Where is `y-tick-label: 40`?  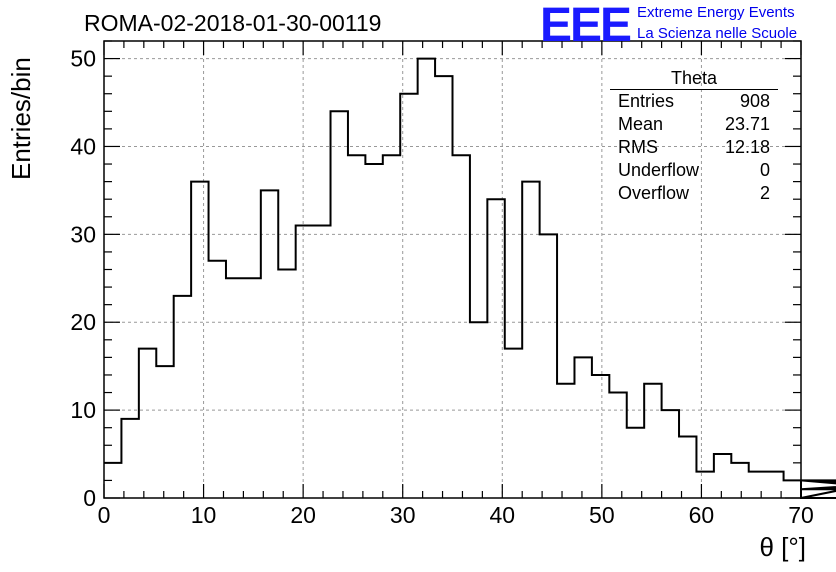
y-tick-label: 40 is located at coordinates (83, 146).